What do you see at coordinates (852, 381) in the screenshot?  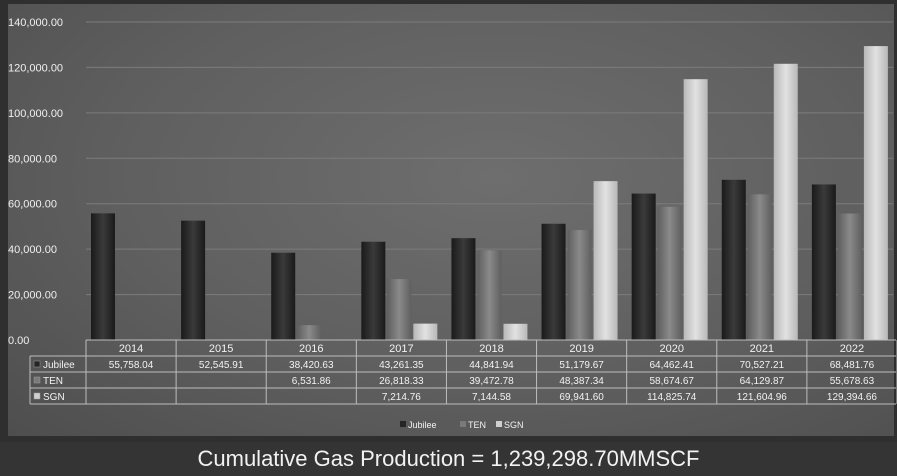 I see `data-label: 55,678.63` at bounding box center [852, 381].